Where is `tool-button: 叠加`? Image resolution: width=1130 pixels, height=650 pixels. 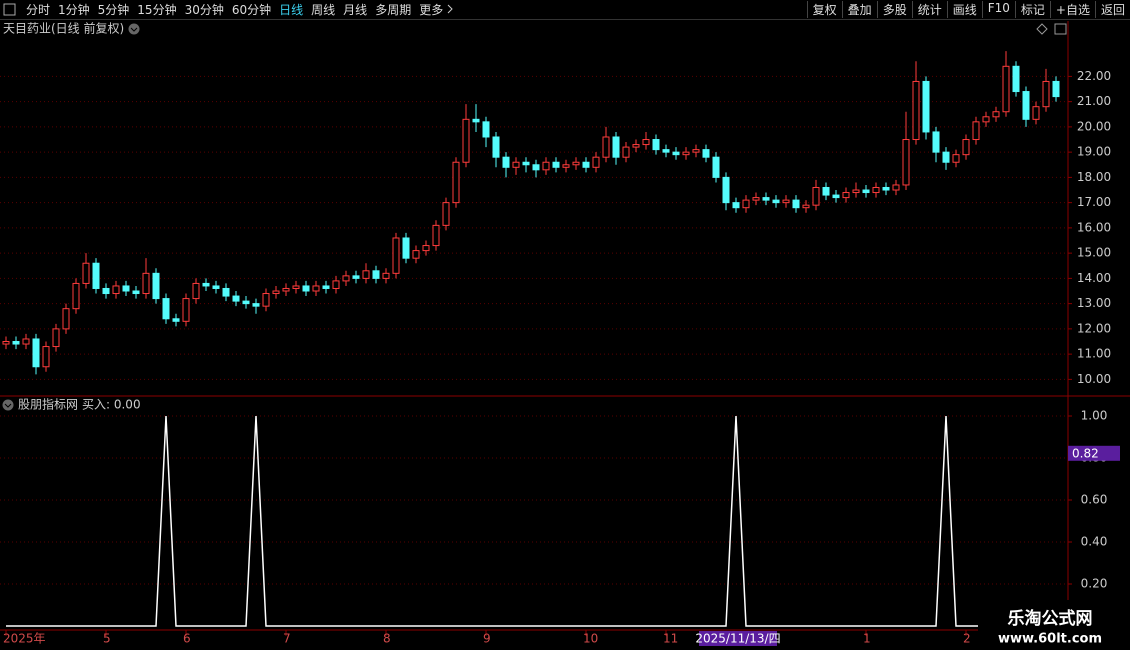
tool-button: 叠加 is located at coordinates (859, 9).